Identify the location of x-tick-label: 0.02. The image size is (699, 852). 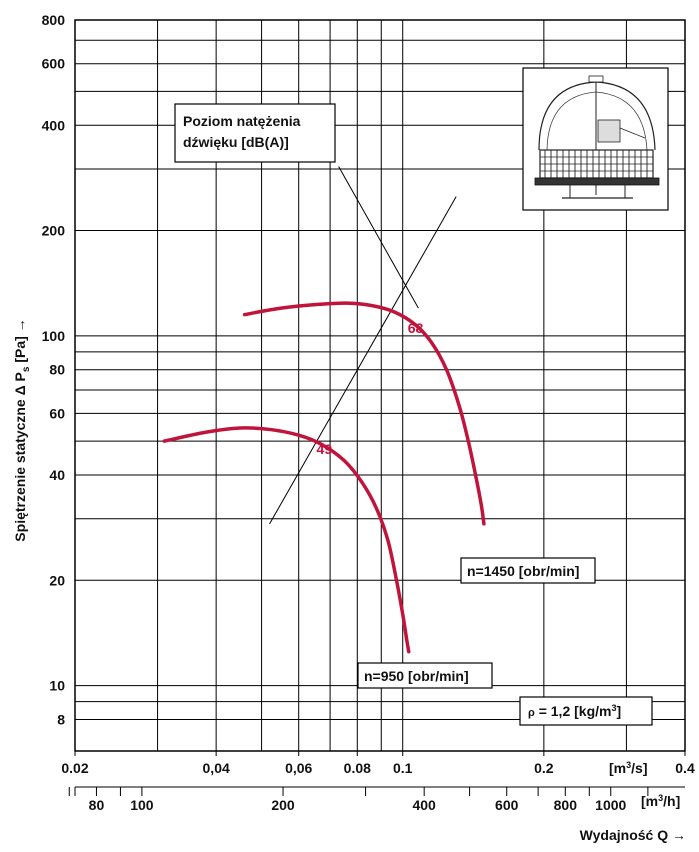
(74, 768).